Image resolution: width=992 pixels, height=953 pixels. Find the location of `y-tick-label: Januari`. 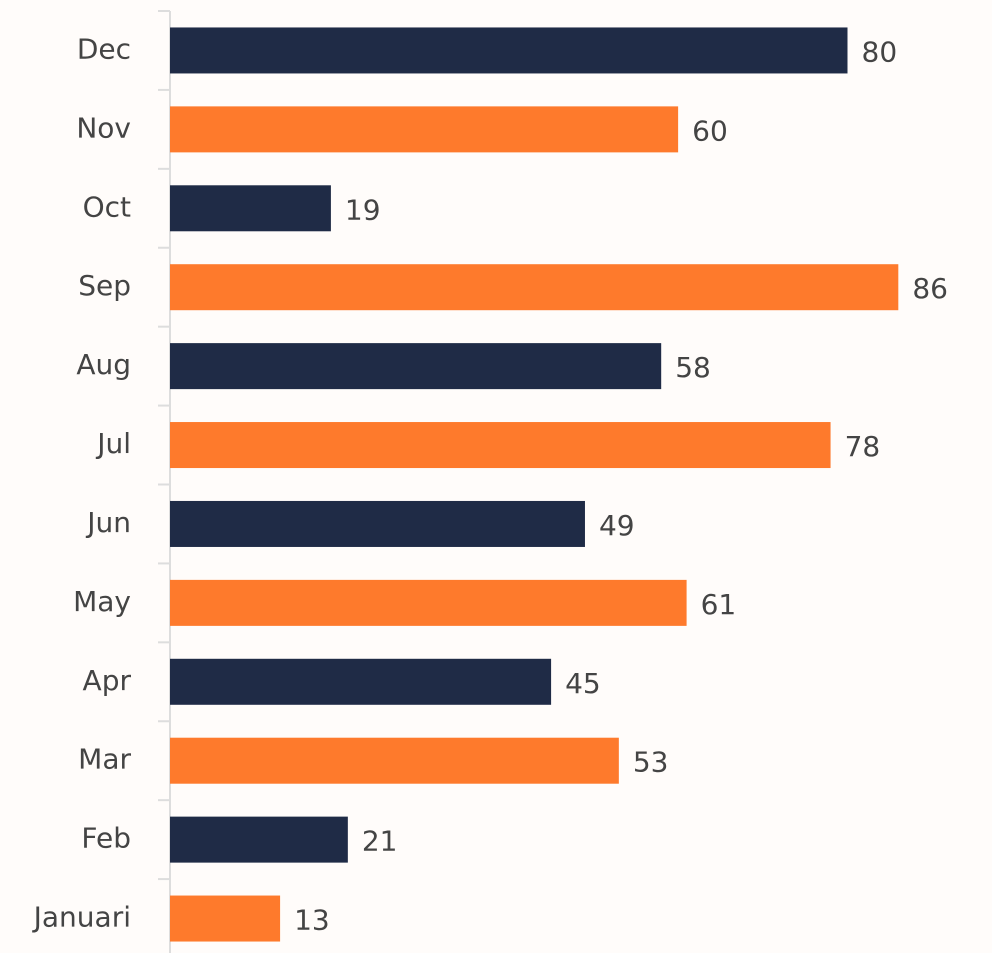

y-tick-label: Januari is located at coordinates (81, 917).